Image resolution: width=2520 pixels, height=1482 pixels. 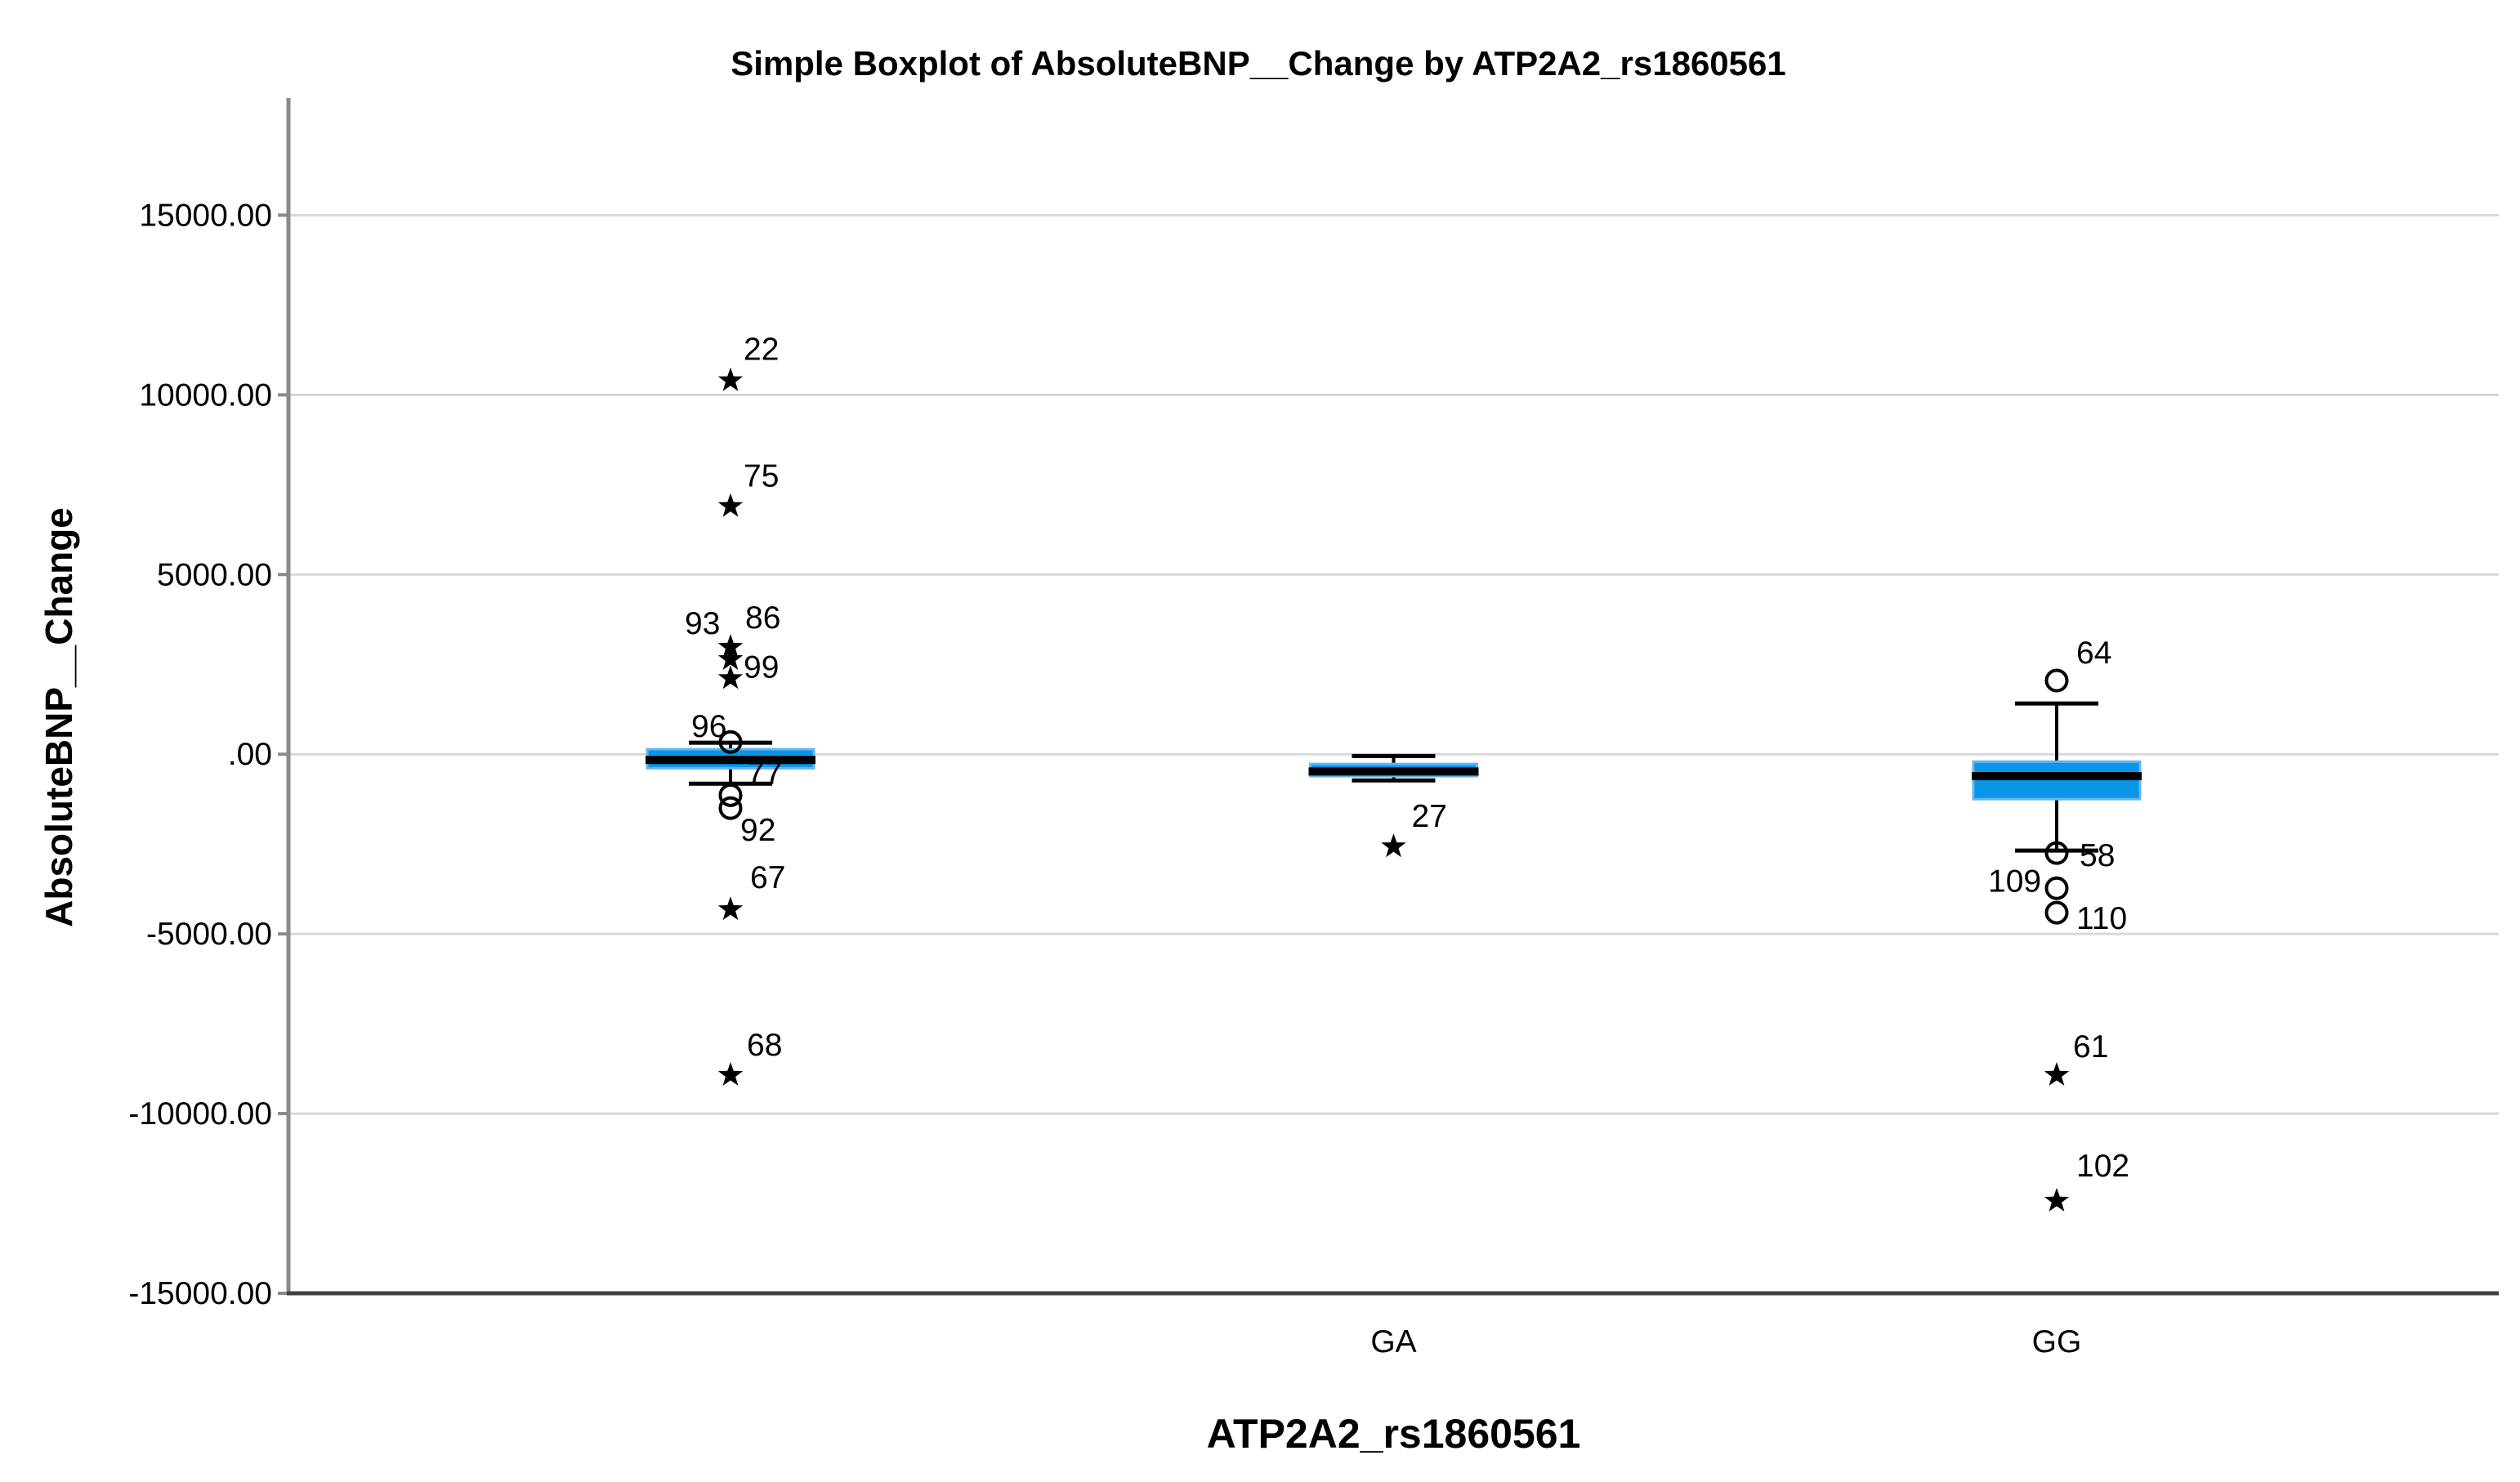 I want to click on boxplot-group-GG: 64 58 109 110 61 102, so click(x=2057, y=924).